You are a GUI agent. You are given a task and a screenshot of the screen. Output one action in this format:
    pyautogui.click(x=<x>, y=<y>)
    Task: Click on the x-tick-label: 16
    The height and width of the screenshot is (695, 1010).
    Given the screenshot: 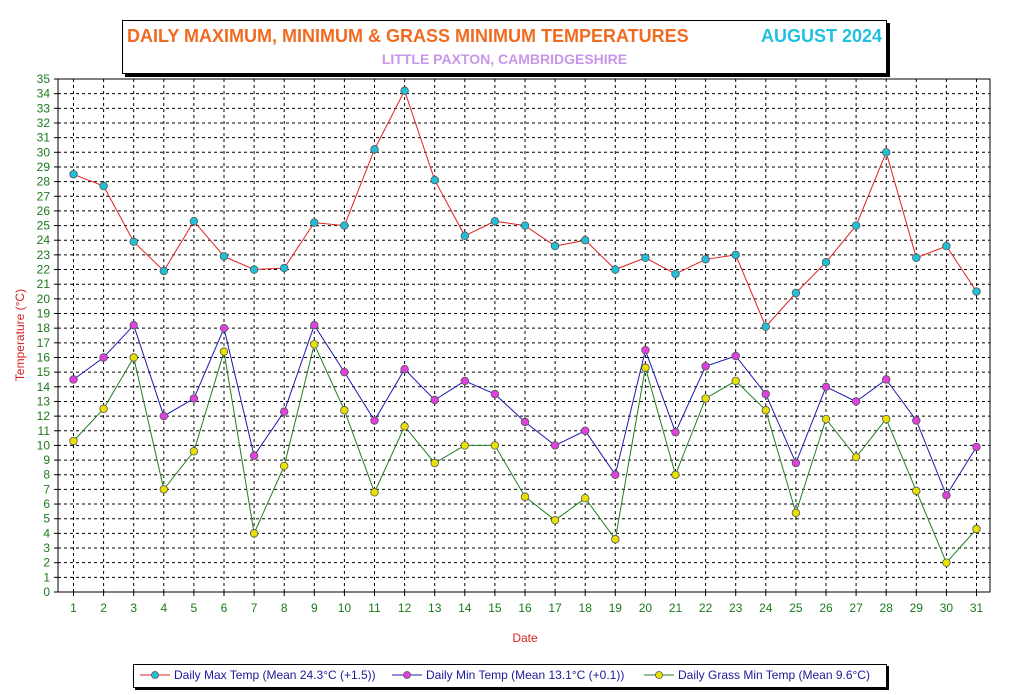 What is the action you would take?
    pyautogui.click(x=525, y=608)
    